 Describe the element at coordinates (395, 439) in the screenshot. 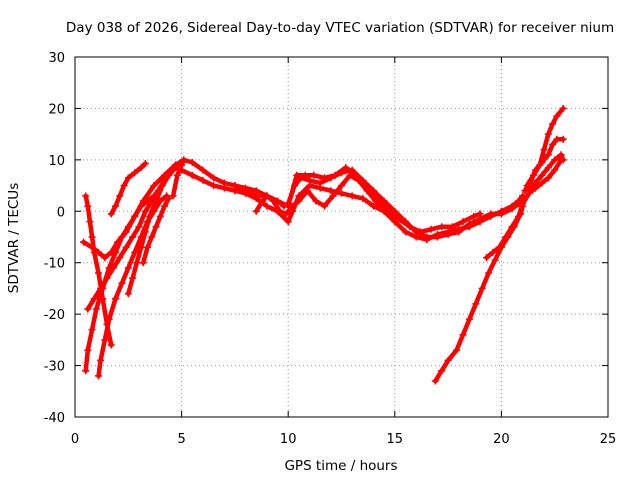

I see `x-tick-label: 15` at that location.